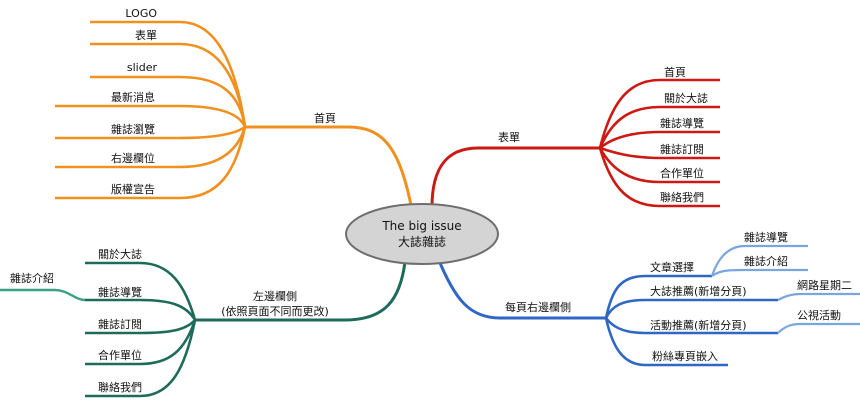 Image resolution: width=860 pixels, height=406 pixels. Describe the element at coordinates (421, 226) in the screenshot. I see `center-title: The big issue` at that location.